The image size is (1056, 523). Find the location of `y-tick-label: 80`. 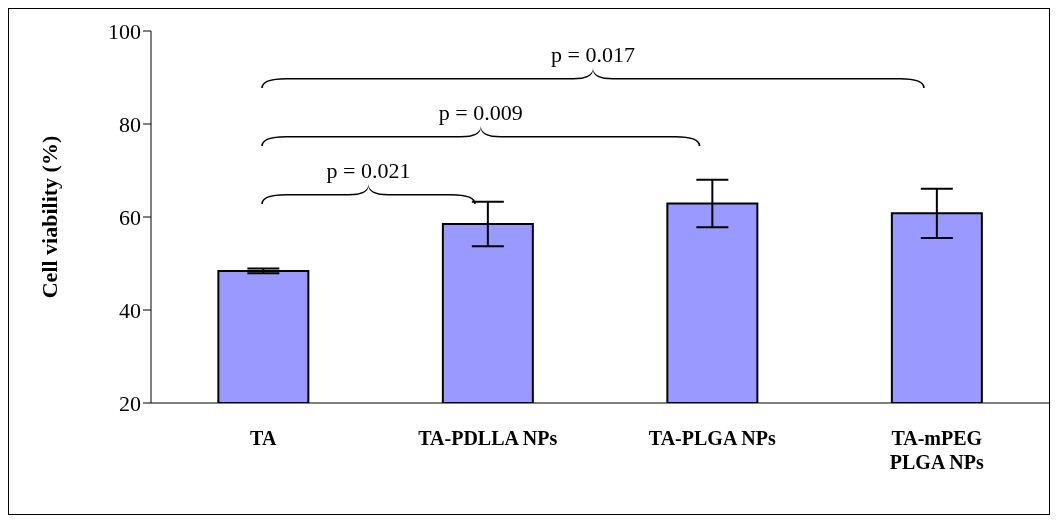

y-tick-label: 80 is located at coordinates (130, 124).